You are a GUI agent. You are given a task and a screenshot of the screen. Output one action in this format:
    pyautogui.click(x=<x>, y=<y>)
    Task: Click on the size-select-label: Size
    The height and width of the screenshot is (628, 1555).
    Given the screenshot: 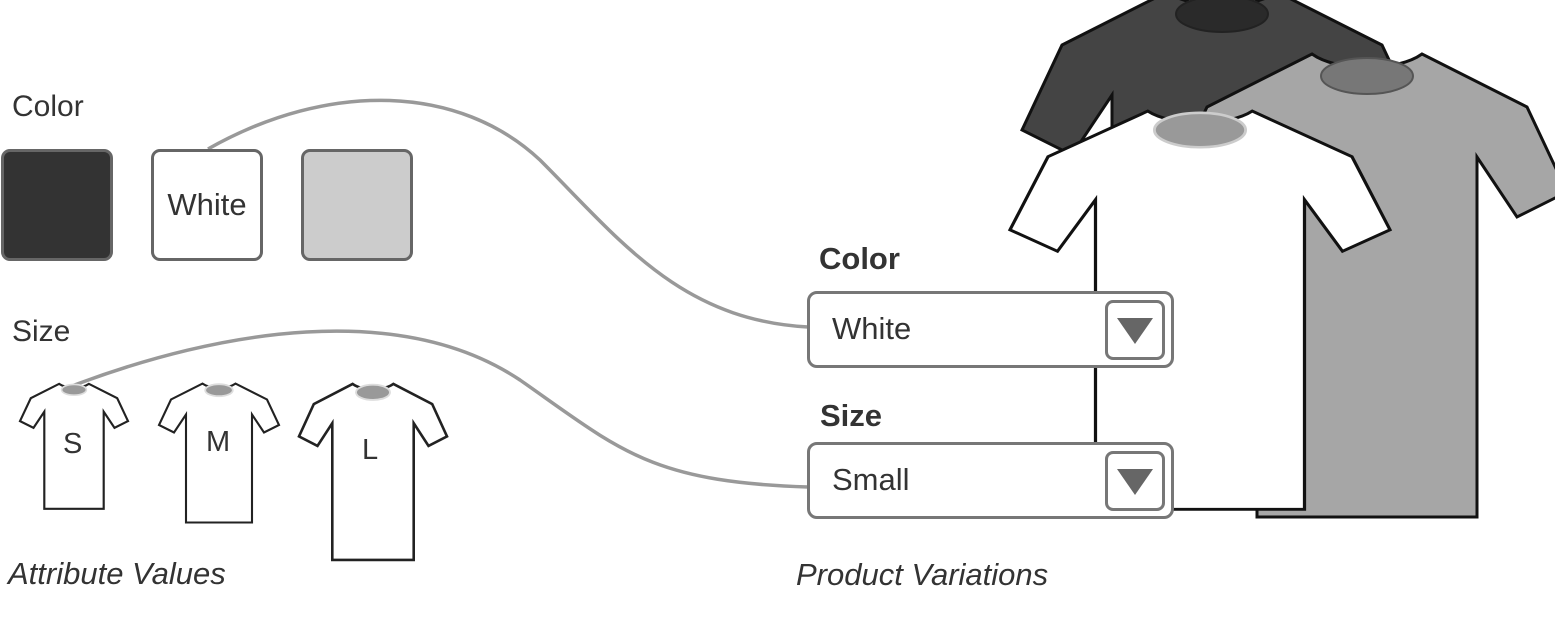 What is the action you would take?
    pyautogui.click(x=851, y=415)
    